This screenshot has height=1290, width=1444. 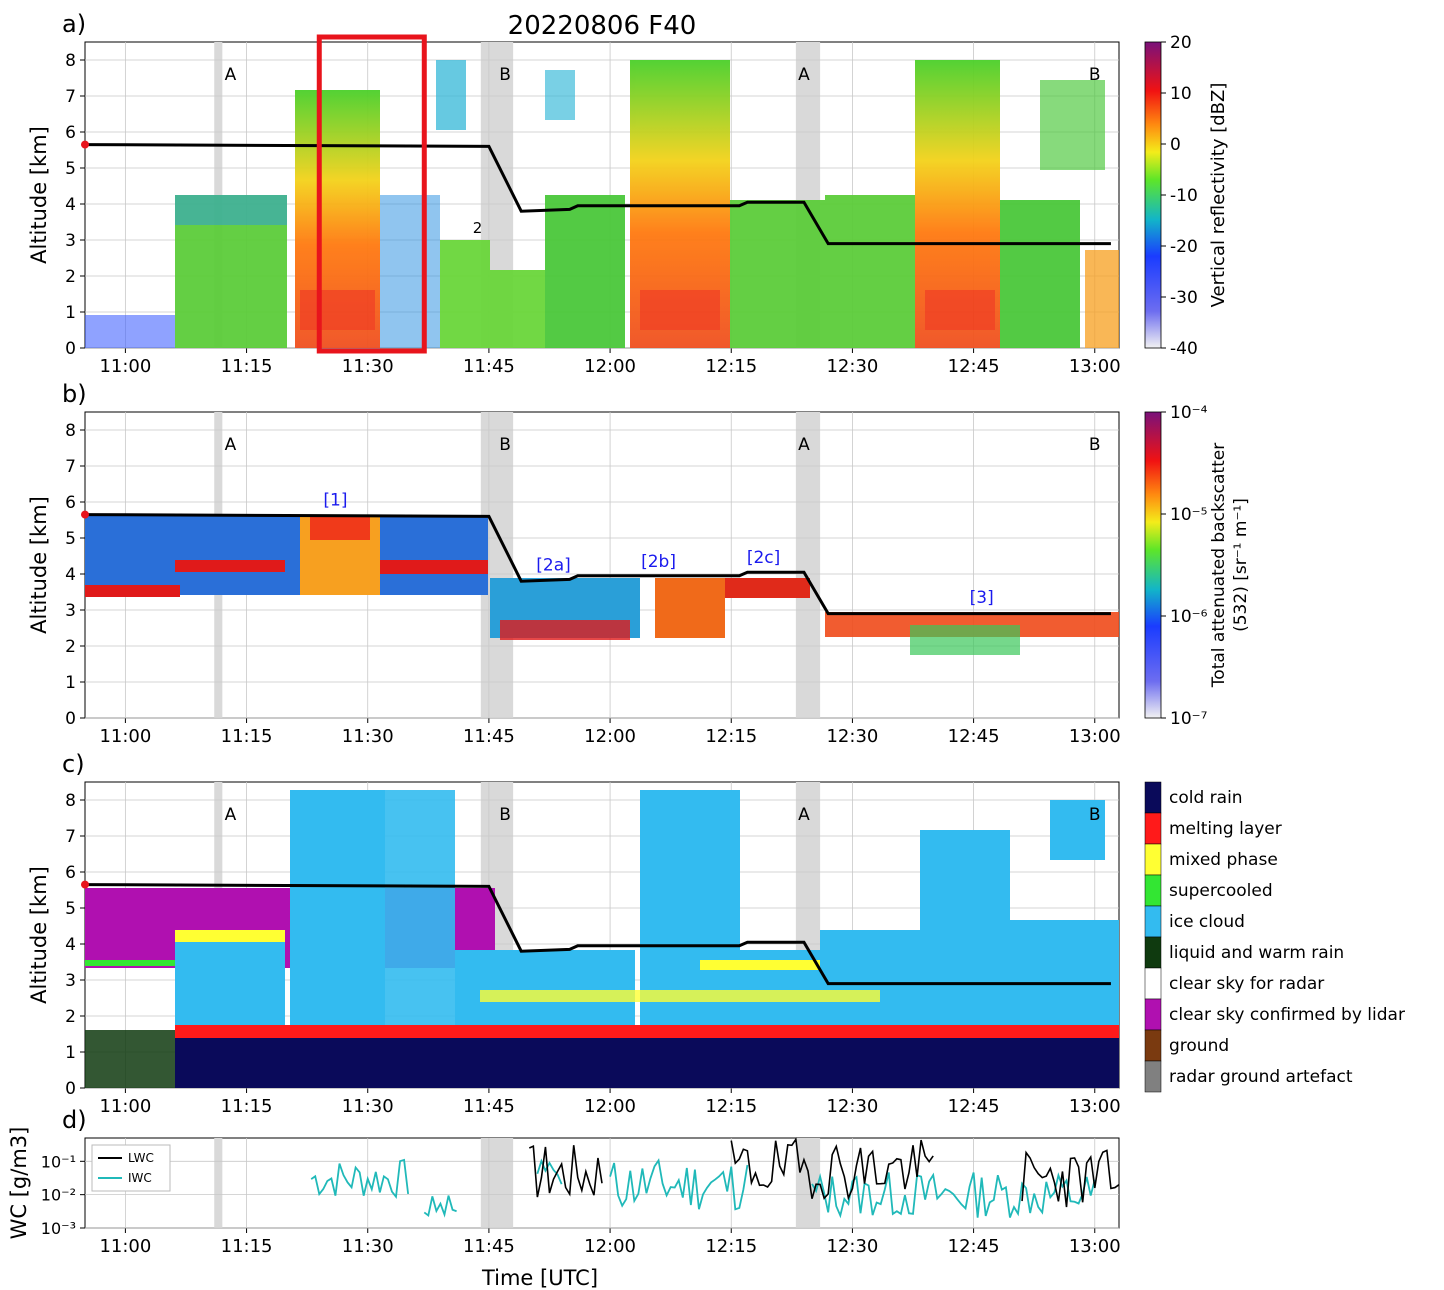 What do you see at coordinates (1189, 413) in the screenshot?
I see `colorbar-tick-label: 10⁻⁴` at bounding box center [1189, 413].